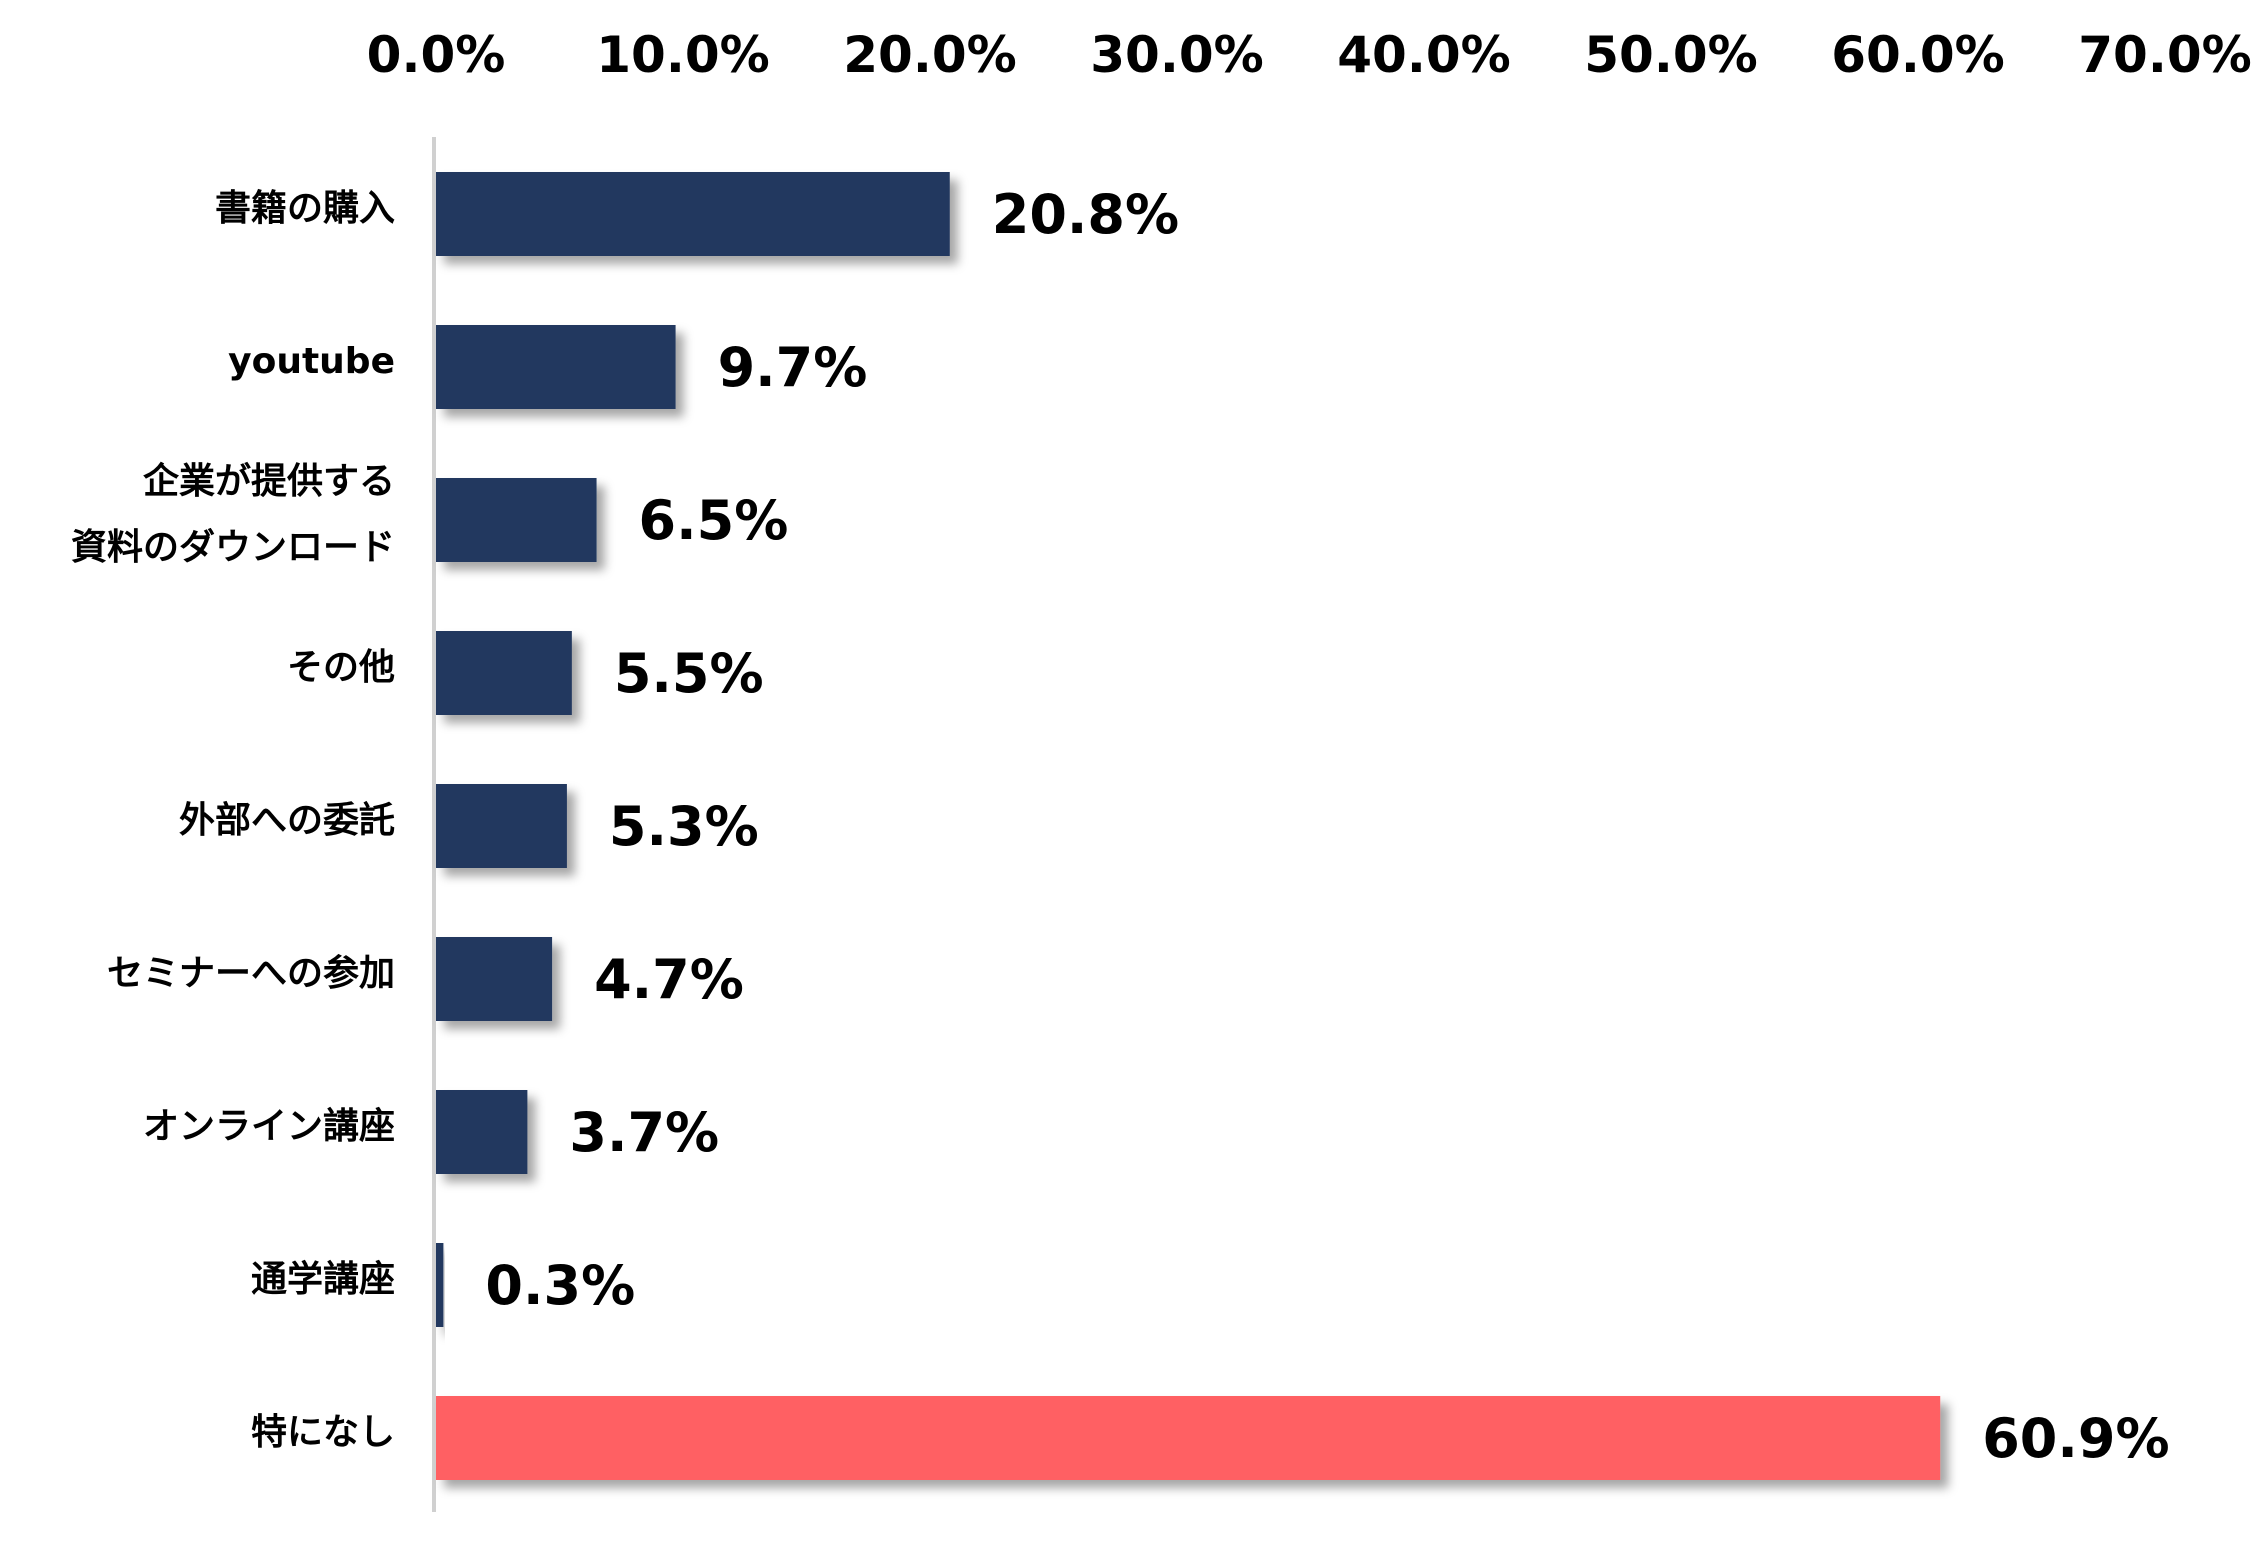 The image size is (2260, 1548). What do you see at coordinates (669, 979) in the screenshot?
I see `value-label: 4.7%` at bounding box center [669, 979].